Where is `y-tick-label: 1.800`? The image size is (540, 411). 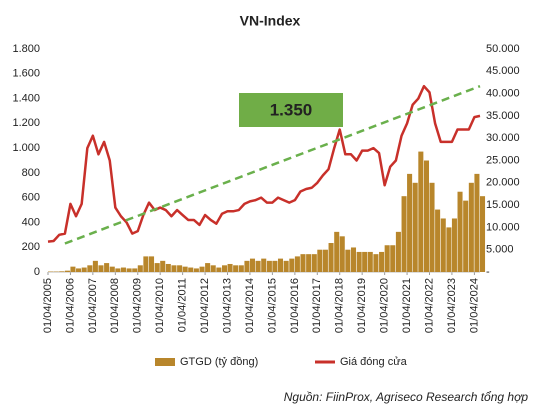
y-tick-label: 1.800 is located at coordinates (26, 49).